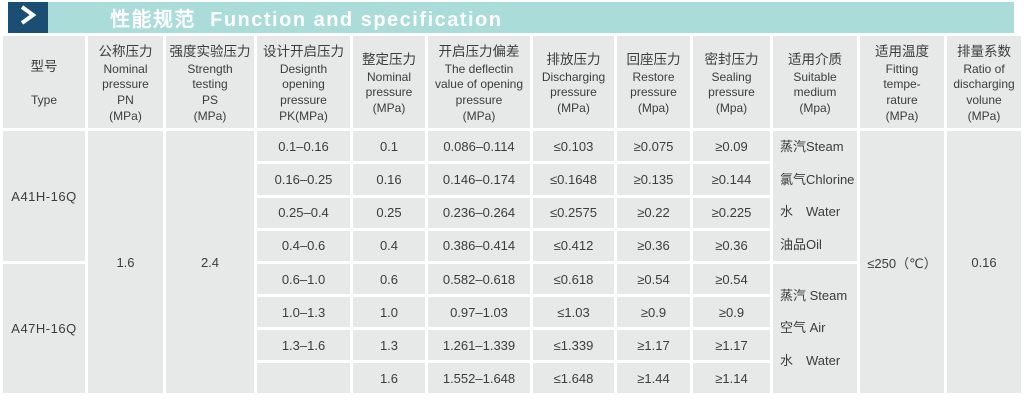  I want to click on cell-discharging: ≤1.03, so click(573, 312).